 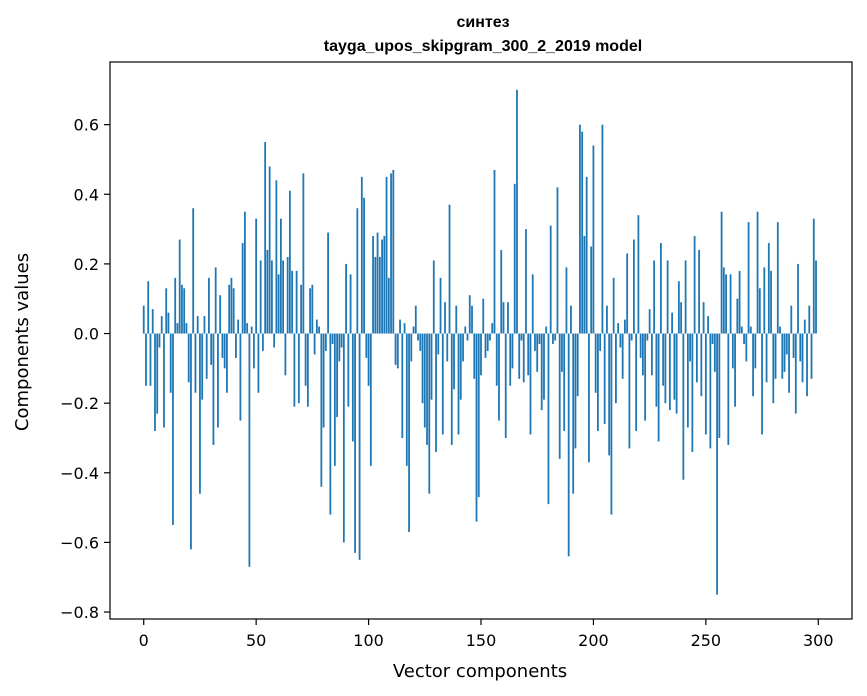 I want to click on y-tick-label: −0.8, so click(x=79, y=612).